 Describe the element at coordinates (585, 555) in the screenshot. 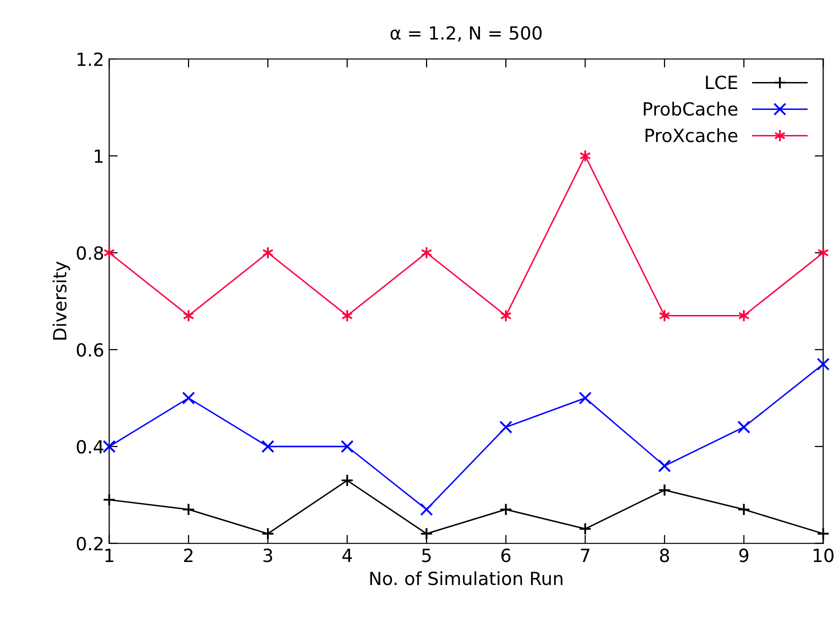

I see `x-tick-label: 7` at that location.